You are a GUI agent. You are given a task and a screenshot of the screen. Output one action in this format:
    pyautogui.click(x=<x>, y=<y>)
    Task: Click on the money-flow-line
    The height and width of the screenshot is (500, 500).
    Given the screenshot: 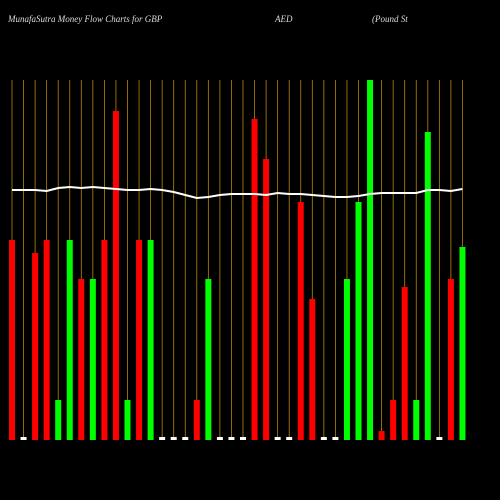 What is the action you would take?
    pyautogui.click(x=237, y=192)
    